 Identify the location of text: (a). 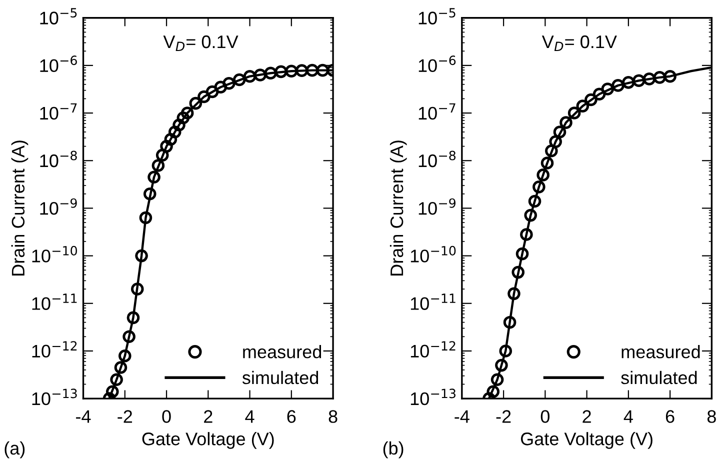
(14, 449).